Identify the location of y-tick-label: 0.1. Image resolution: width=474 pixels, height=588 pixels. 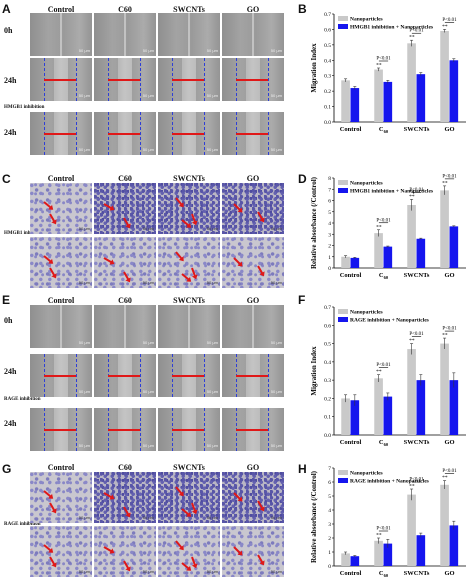
(327, 108).